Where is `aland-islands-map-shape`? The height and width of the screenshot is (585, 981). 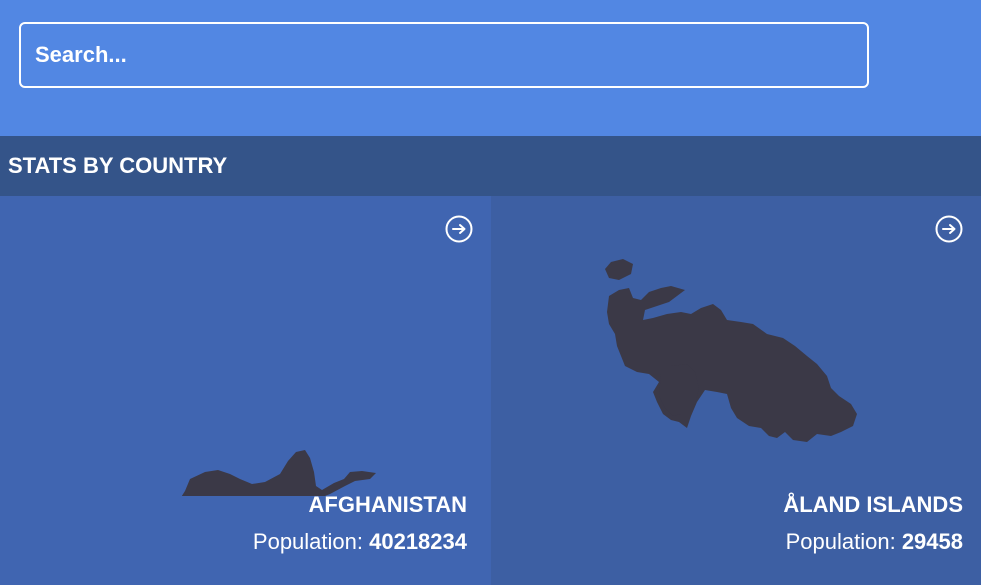 aland-islands-map-shape is located at coordinates (731, 350).